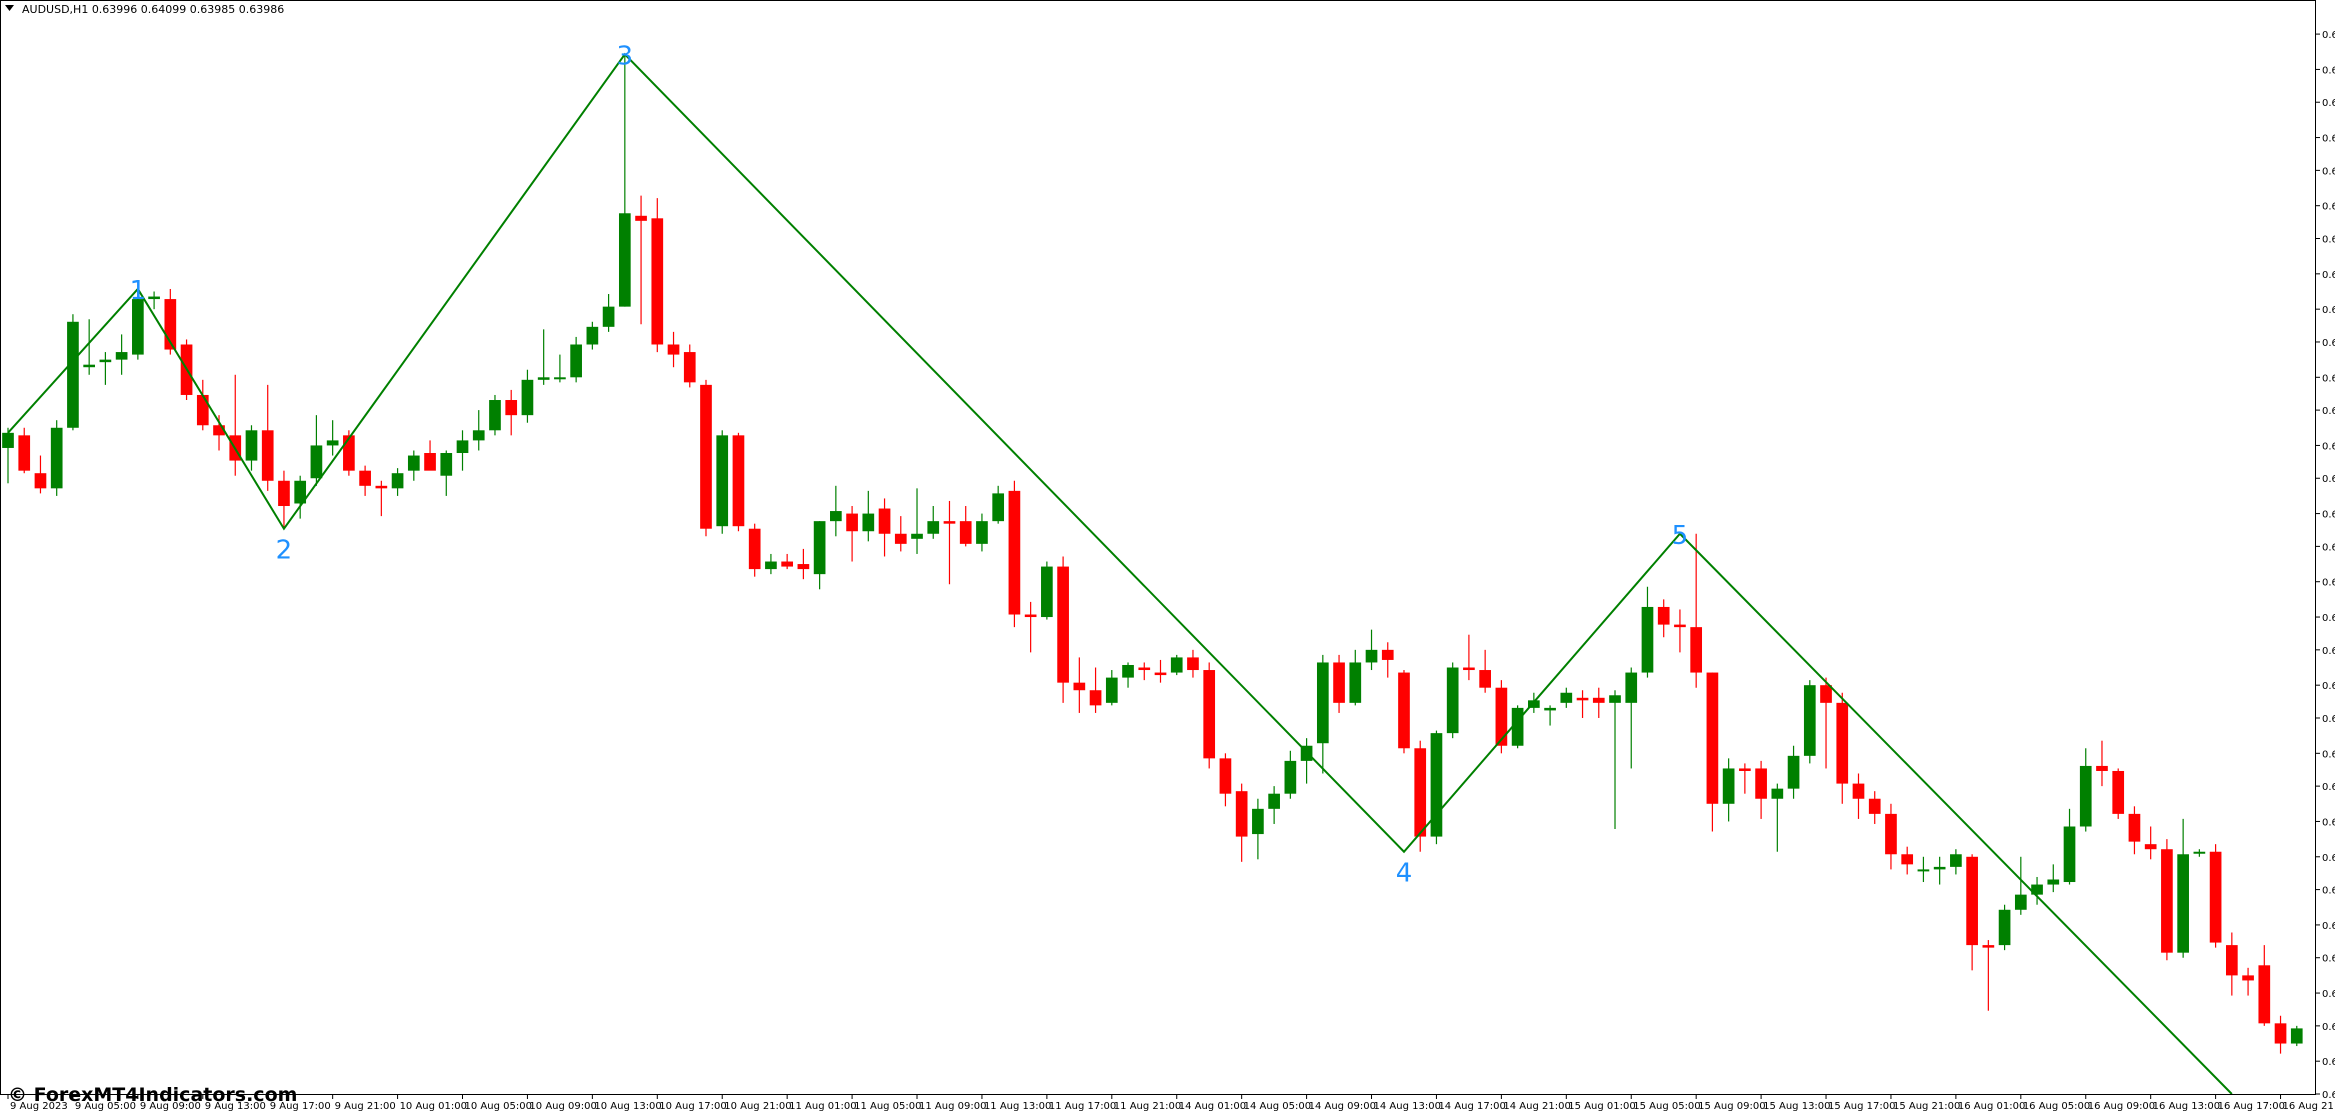 This screenshot has width=2335, height=1114. What do you see at coordinates (1147, 1106) in the screenshot?
I see `time-tick-label: 11 Aug 21:00` at bounding box center [1147, 1106].